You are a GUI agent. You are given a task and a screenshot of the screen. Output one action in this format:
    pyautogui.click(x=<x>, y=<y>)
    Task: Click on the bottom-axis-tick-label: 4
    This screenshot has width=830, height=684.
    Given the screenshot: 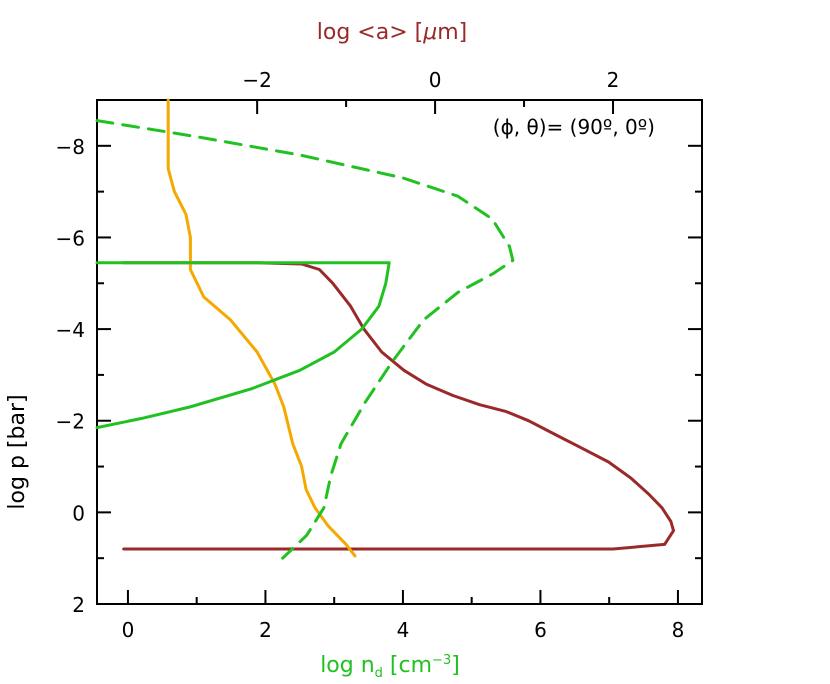 What is the action you would take?
    pyautogui.click(x=403, y=630)
    